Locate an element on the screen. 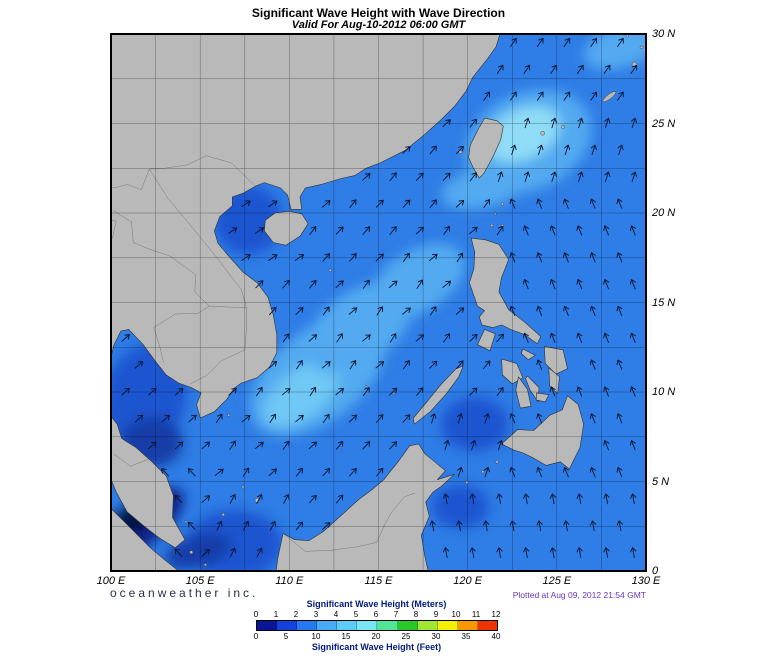 This screenshot has width=775, height=665. meters-tick: 6 is located at coordinates (376, 614).